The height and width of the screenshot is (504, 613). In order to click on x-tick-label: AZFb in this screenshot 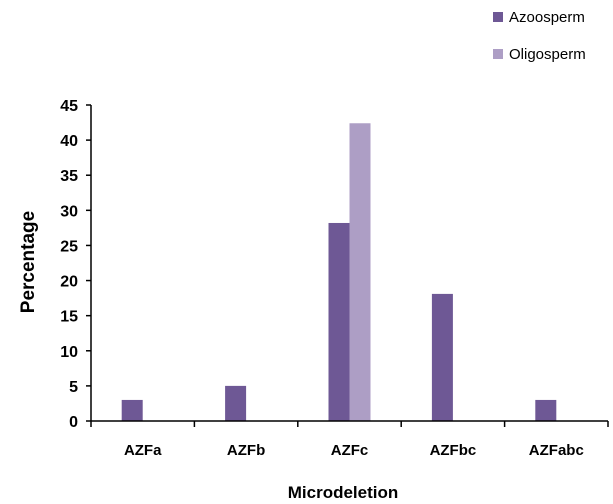, I will do `click(246, 450)`.